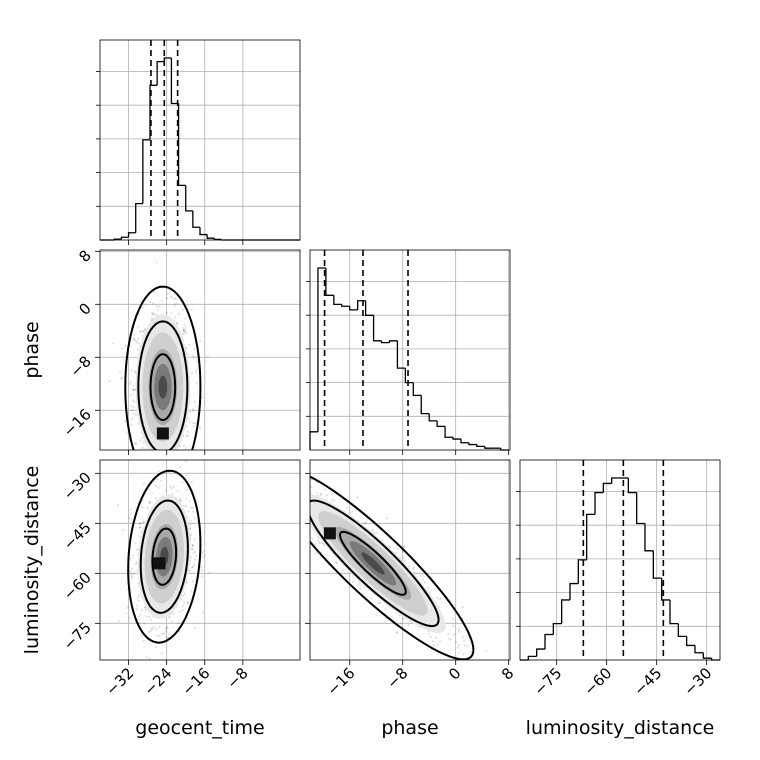 Image resolution: width=760 pixels, height=760 pixels. Describe the element at coordinates (32, 560) in the screenshot. I see `ylabel-luminosity-distance: luminosity_distance` at that location.